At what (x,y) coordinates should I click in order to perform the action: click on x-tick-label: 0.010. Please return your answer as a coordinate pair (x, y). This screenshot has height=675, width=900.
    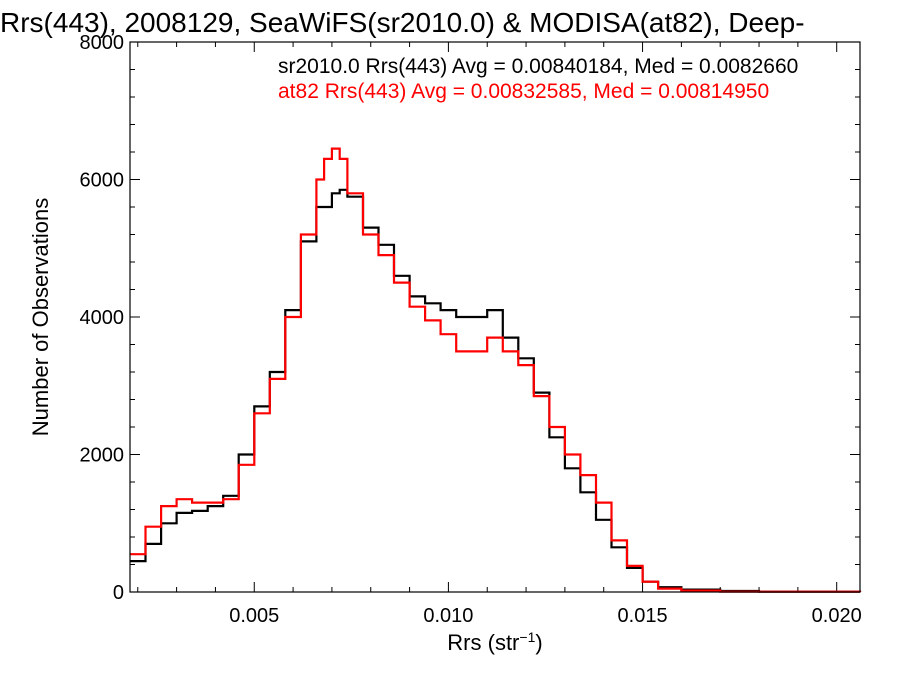
    Looking at the image, I should click on (448, 616).